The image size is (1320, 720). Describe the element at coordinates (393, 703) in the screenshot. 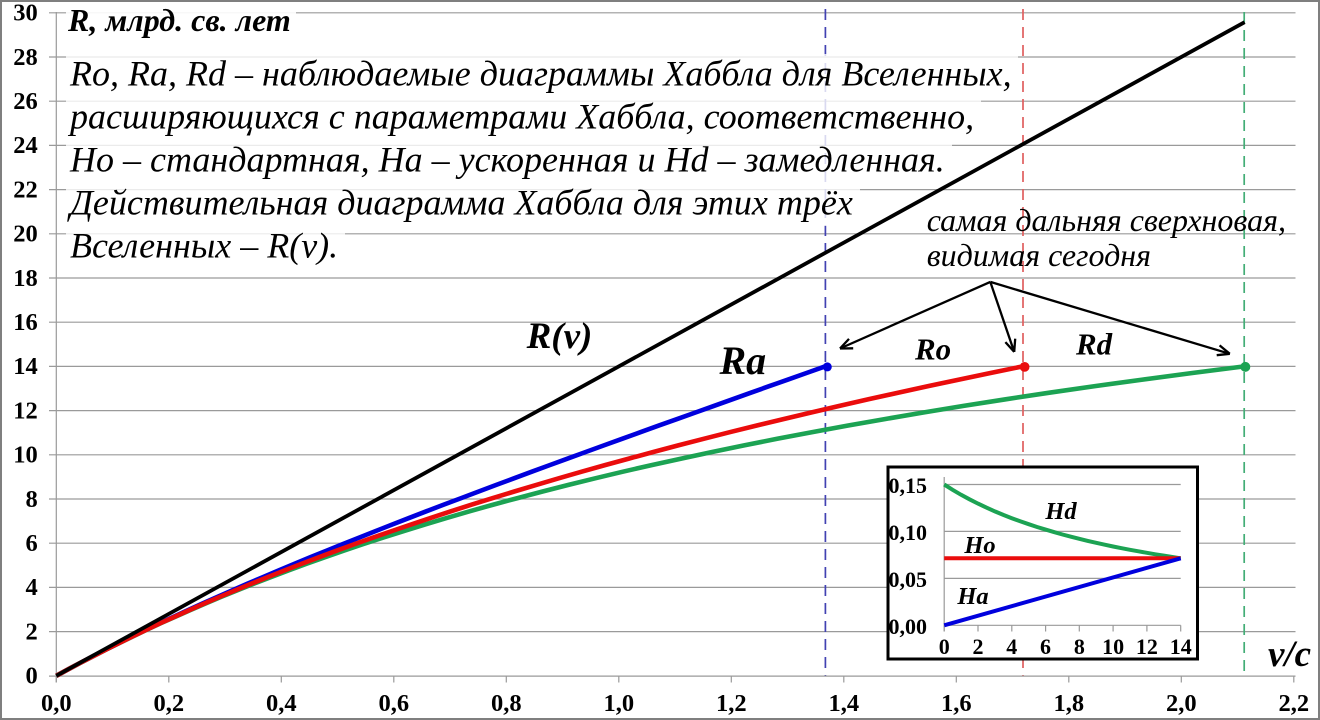

I see `svg-text: 0,6` at that location.